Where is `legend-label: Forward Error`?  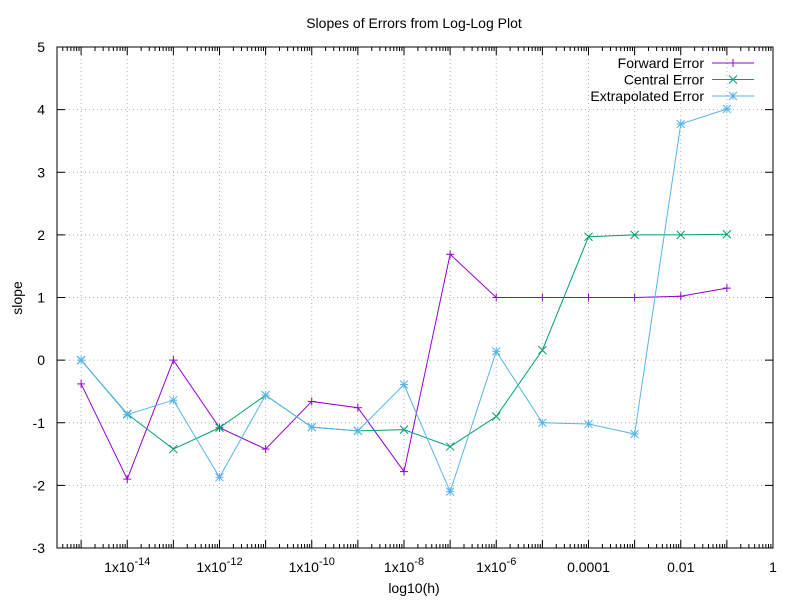
legend-label: Forward Error is located at coordinates (661, 63).